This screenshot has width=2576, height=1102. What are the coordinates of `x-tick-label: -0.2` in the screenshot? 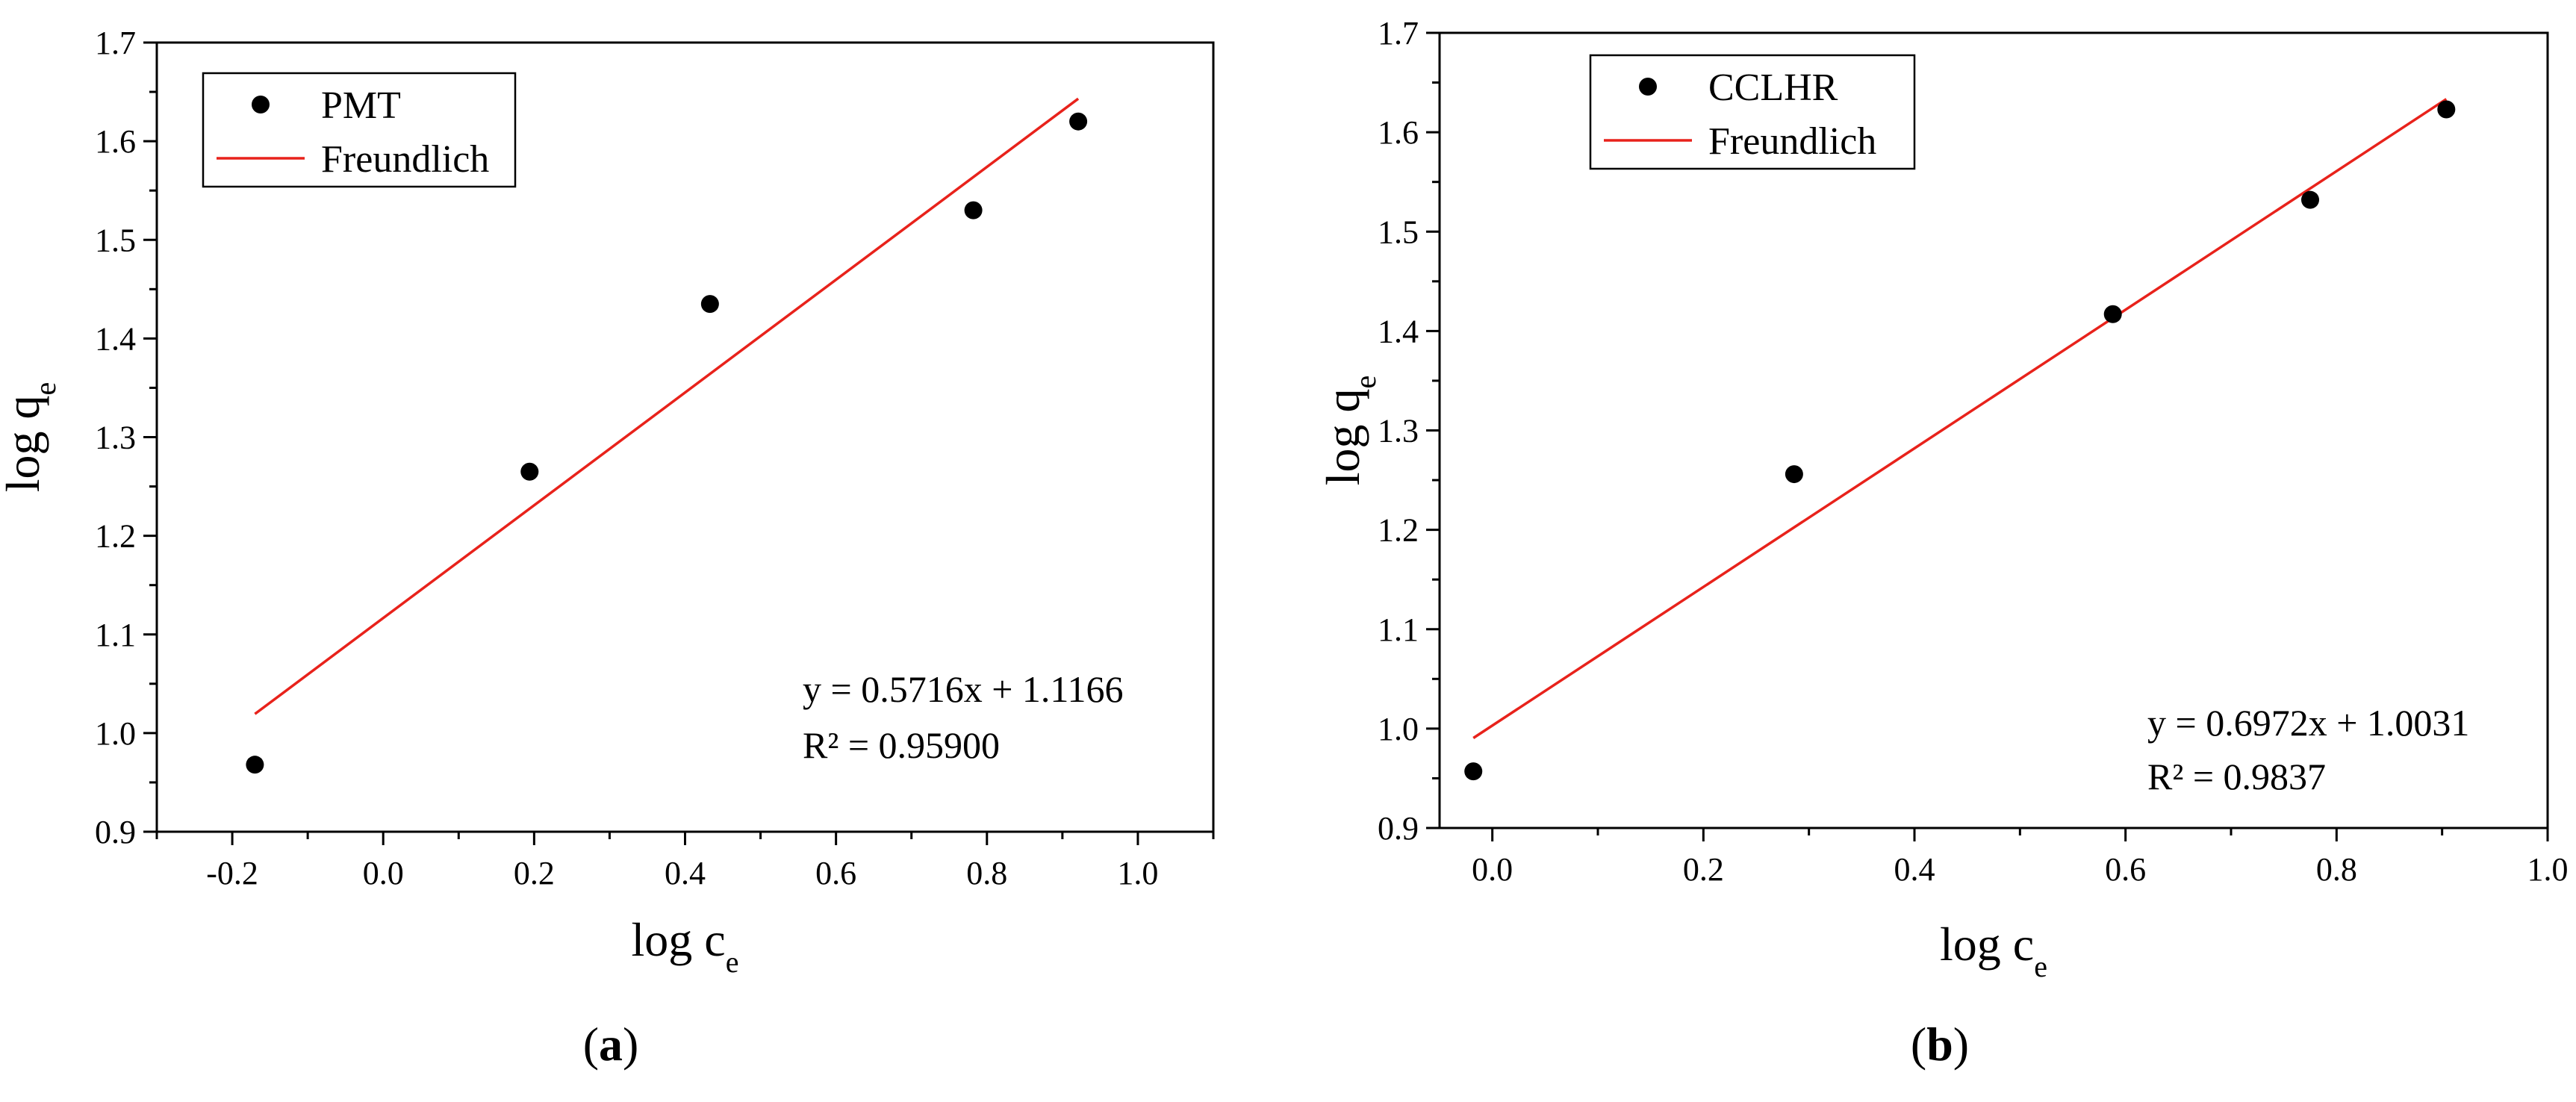 It's located at (232, 873).